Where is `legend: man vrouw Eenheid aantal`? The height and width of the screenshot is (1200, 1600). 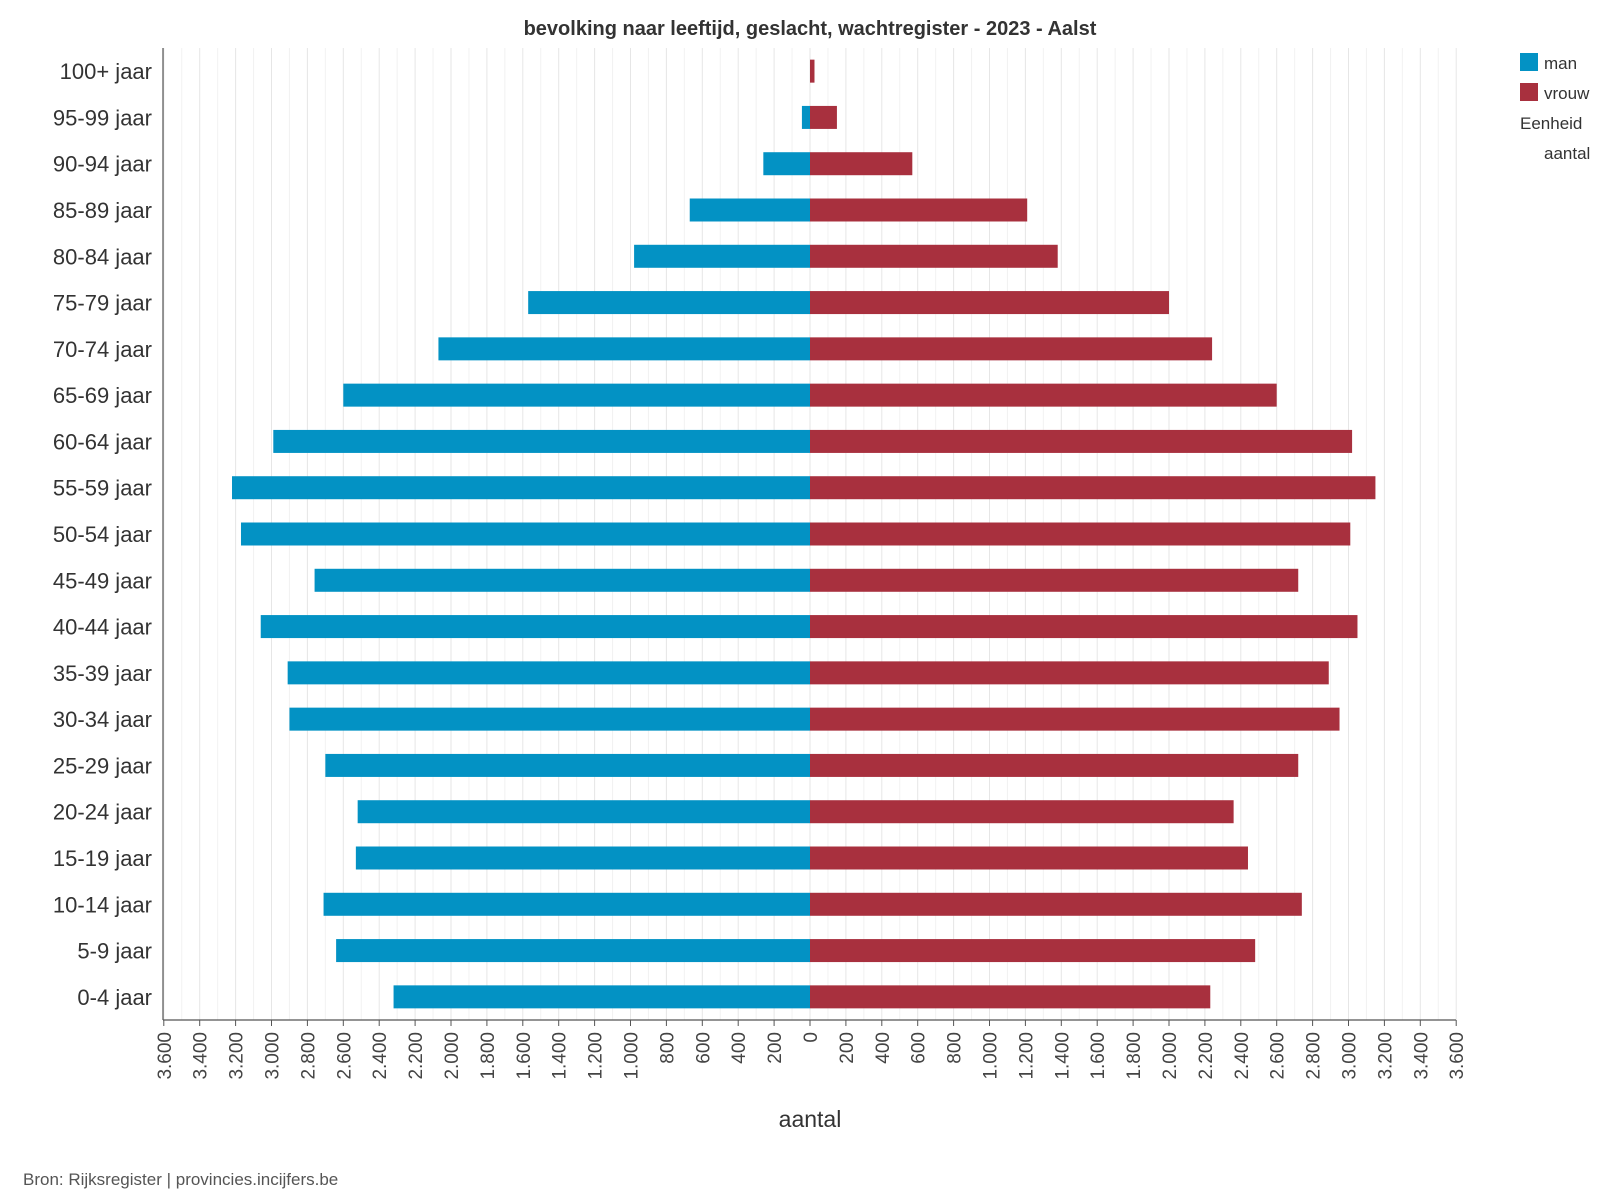
legend: man vrouw Eenheid aantal is located at coordinates (1555, 108).